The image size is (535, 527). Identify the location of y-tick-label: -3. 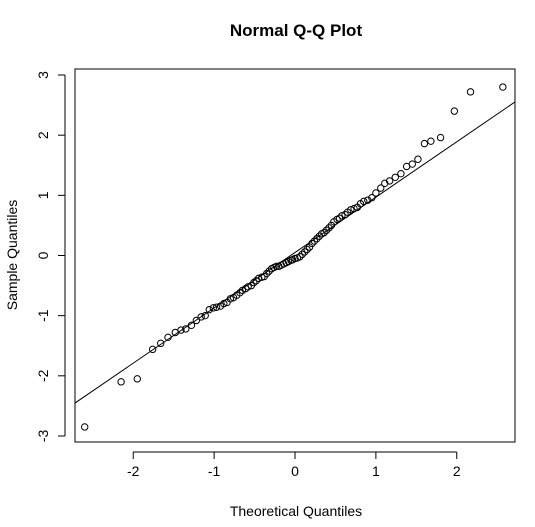
(43, 436).